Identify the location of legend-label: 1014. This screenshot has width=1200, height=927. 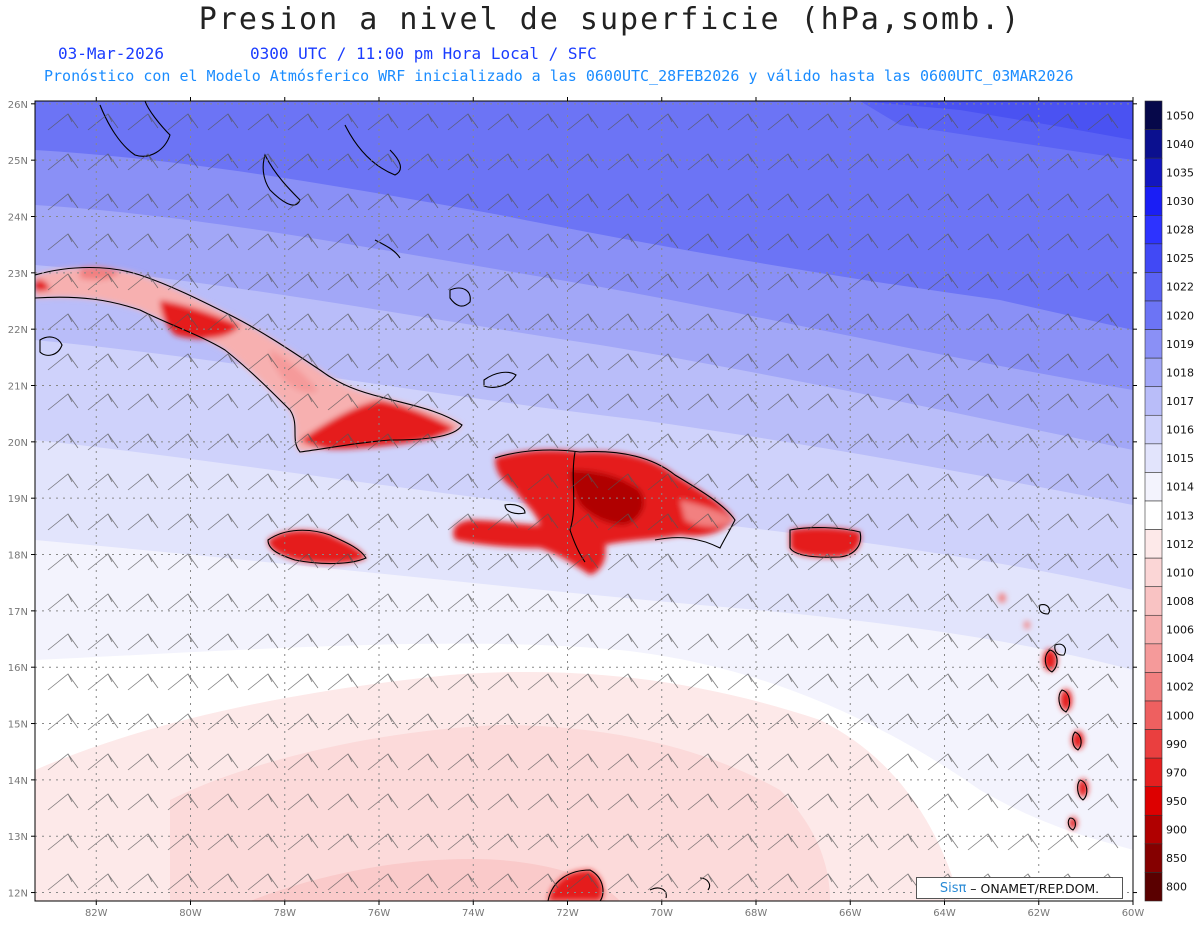
(1180, 487).